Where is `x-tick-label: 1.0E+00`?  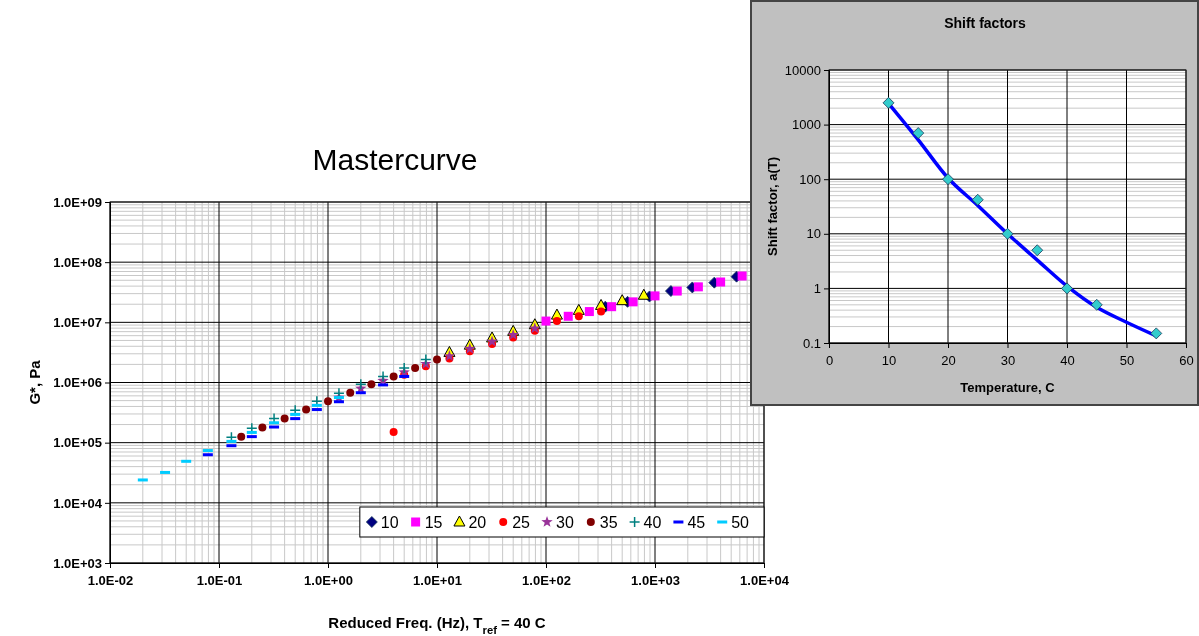
x-tick-label: 1.0E+00 is located at coordinates (328, 581).